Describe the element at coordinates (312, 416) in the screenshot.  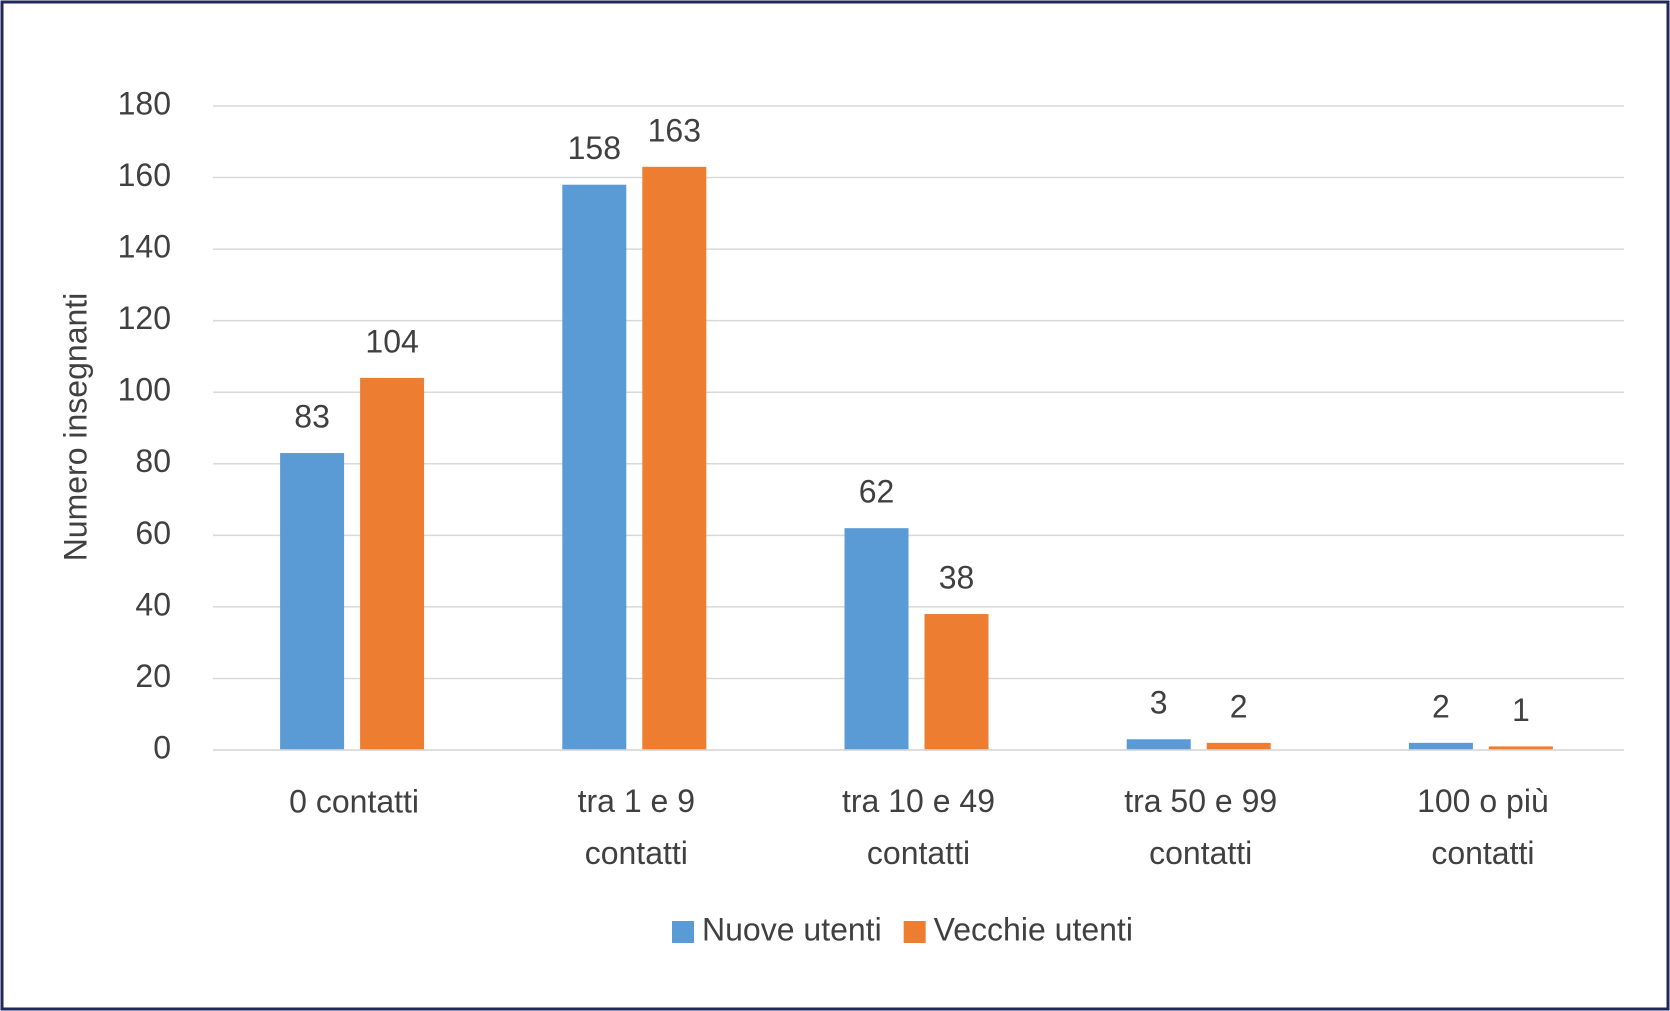
I see `data-label: 83` at that location.